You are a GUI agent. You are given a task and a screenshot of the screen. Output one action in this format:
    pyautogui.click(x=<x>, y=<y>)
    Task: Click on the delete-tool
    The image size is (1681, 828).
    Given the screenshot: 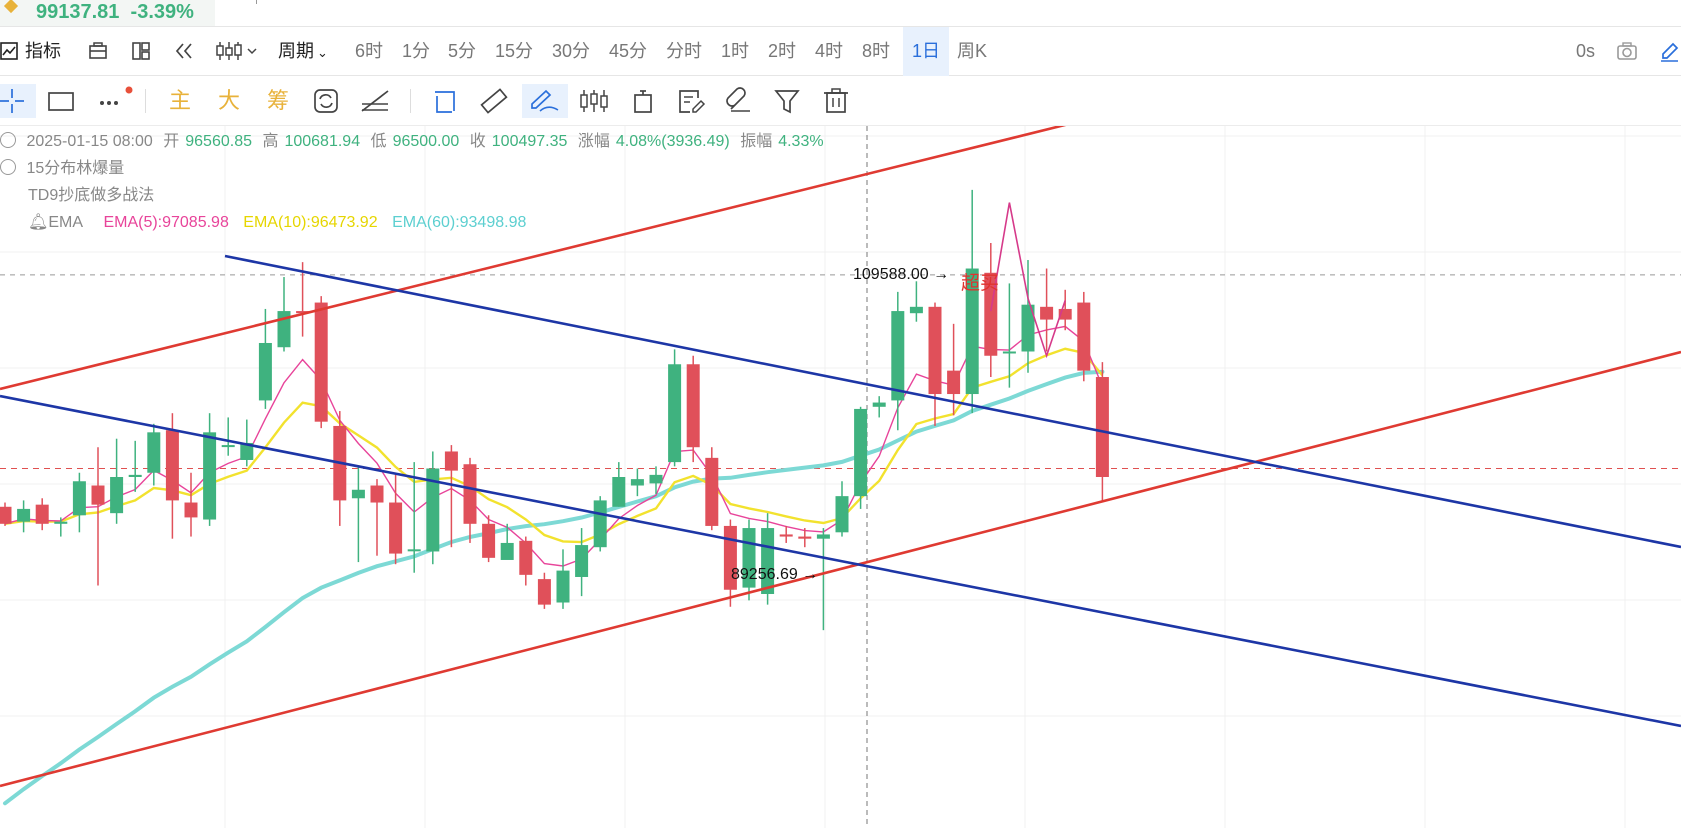 What is the action you would take?
    pyautogui.click(x=836, y=101)
    